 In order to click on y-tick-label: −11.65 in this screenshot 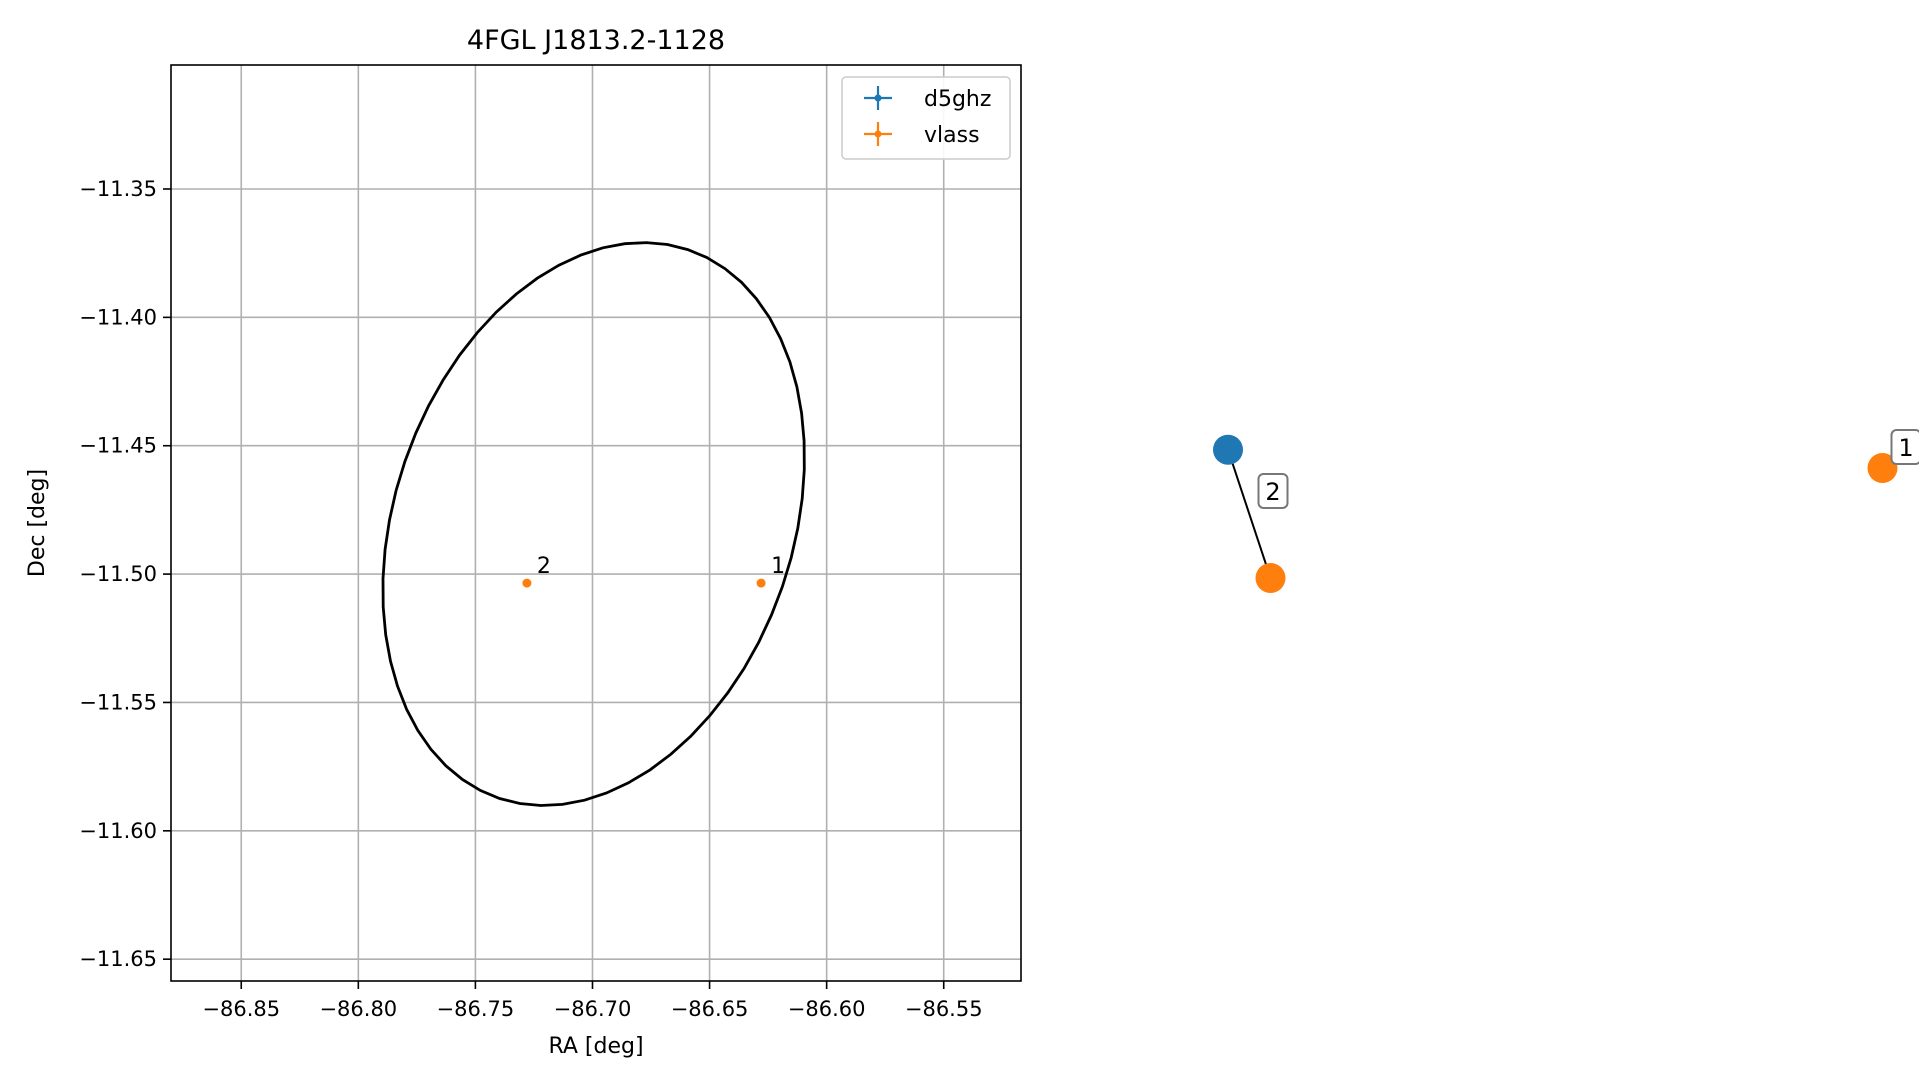, I will do `click(118, 959)`.